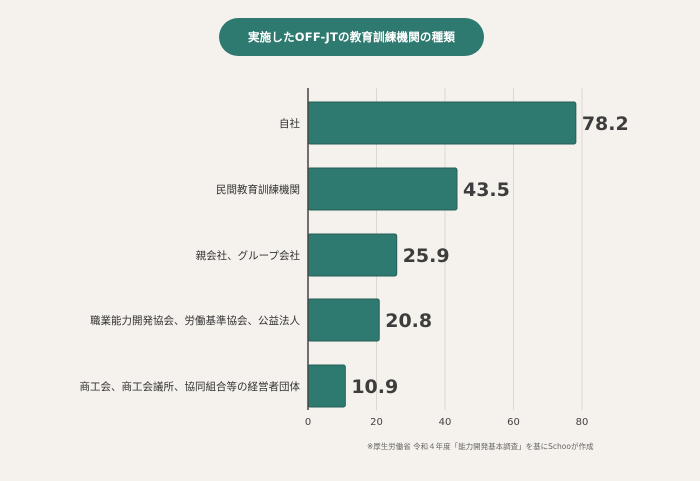  Describe the element at coordinates (289, 123) in the screenshot. I see `category-label: 自社` at that location.